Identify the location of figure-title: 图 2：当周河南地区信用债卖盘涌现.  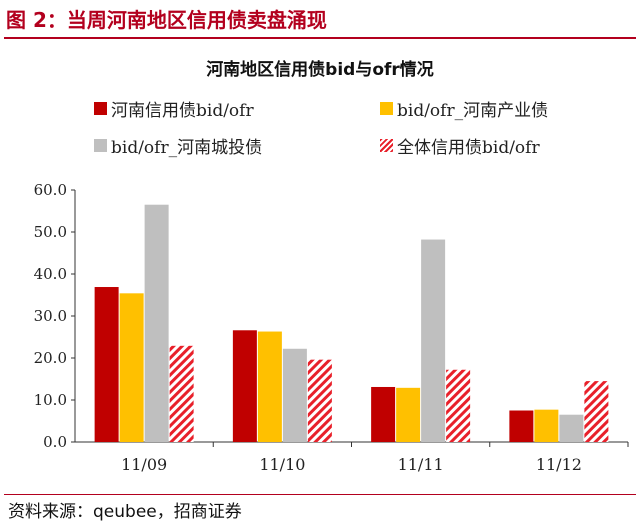
(166, 20).